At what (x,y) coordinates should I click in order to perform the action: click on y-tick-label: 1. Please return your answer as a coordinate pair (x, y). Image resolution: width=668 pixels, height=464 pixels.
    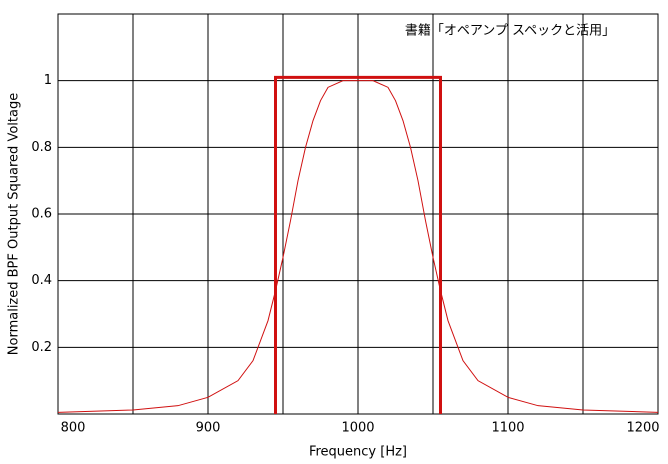
    Looking at the image, I should click on (48, 80).